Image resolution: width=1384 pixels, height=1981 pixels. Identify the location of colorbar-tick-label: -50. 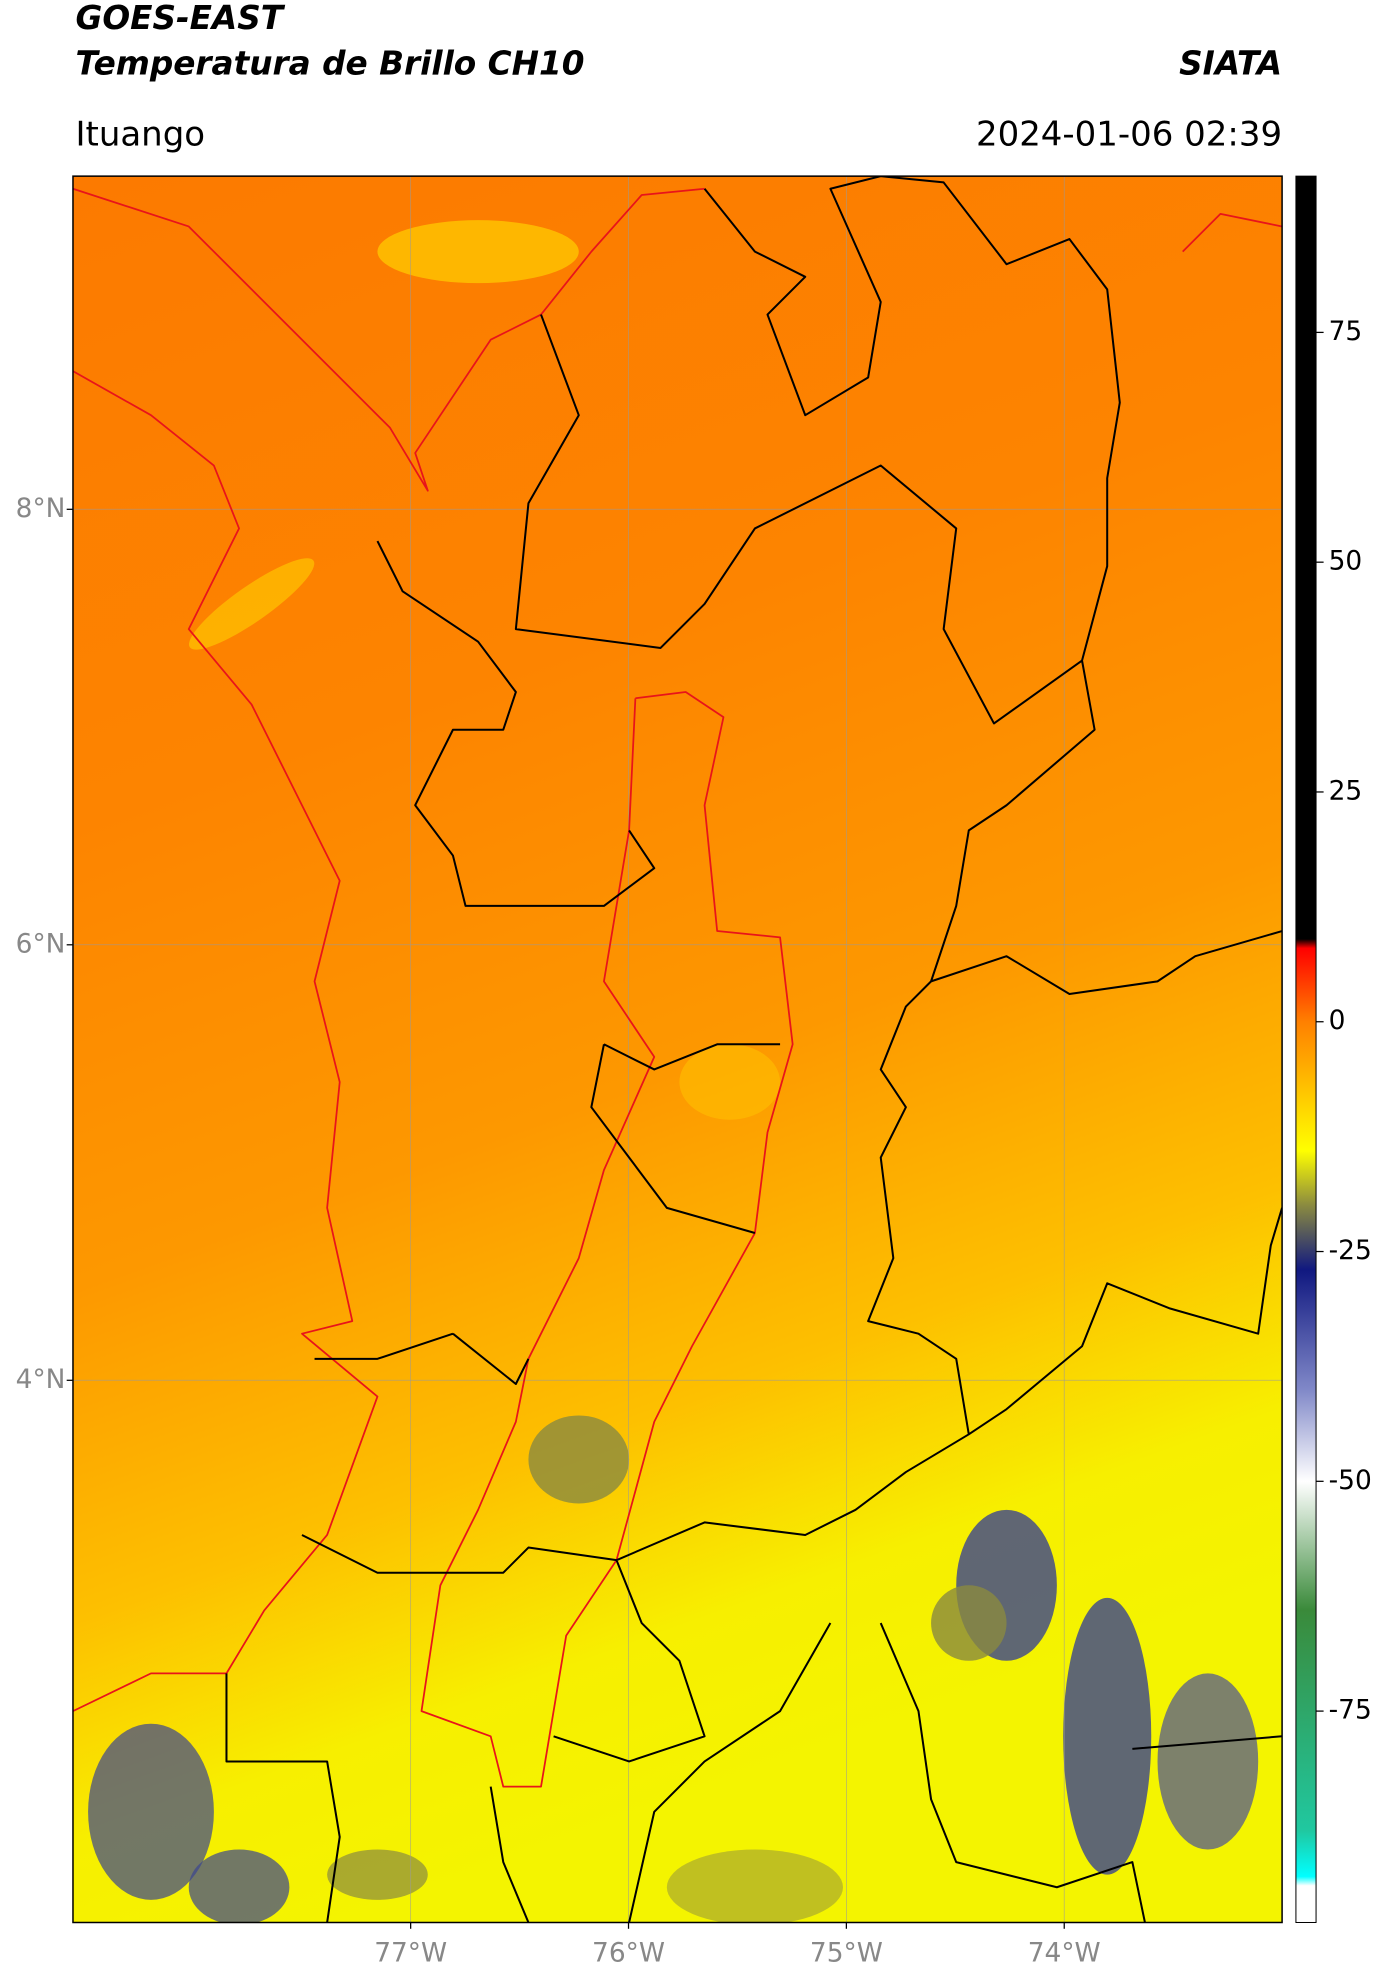
(1350, 1480).